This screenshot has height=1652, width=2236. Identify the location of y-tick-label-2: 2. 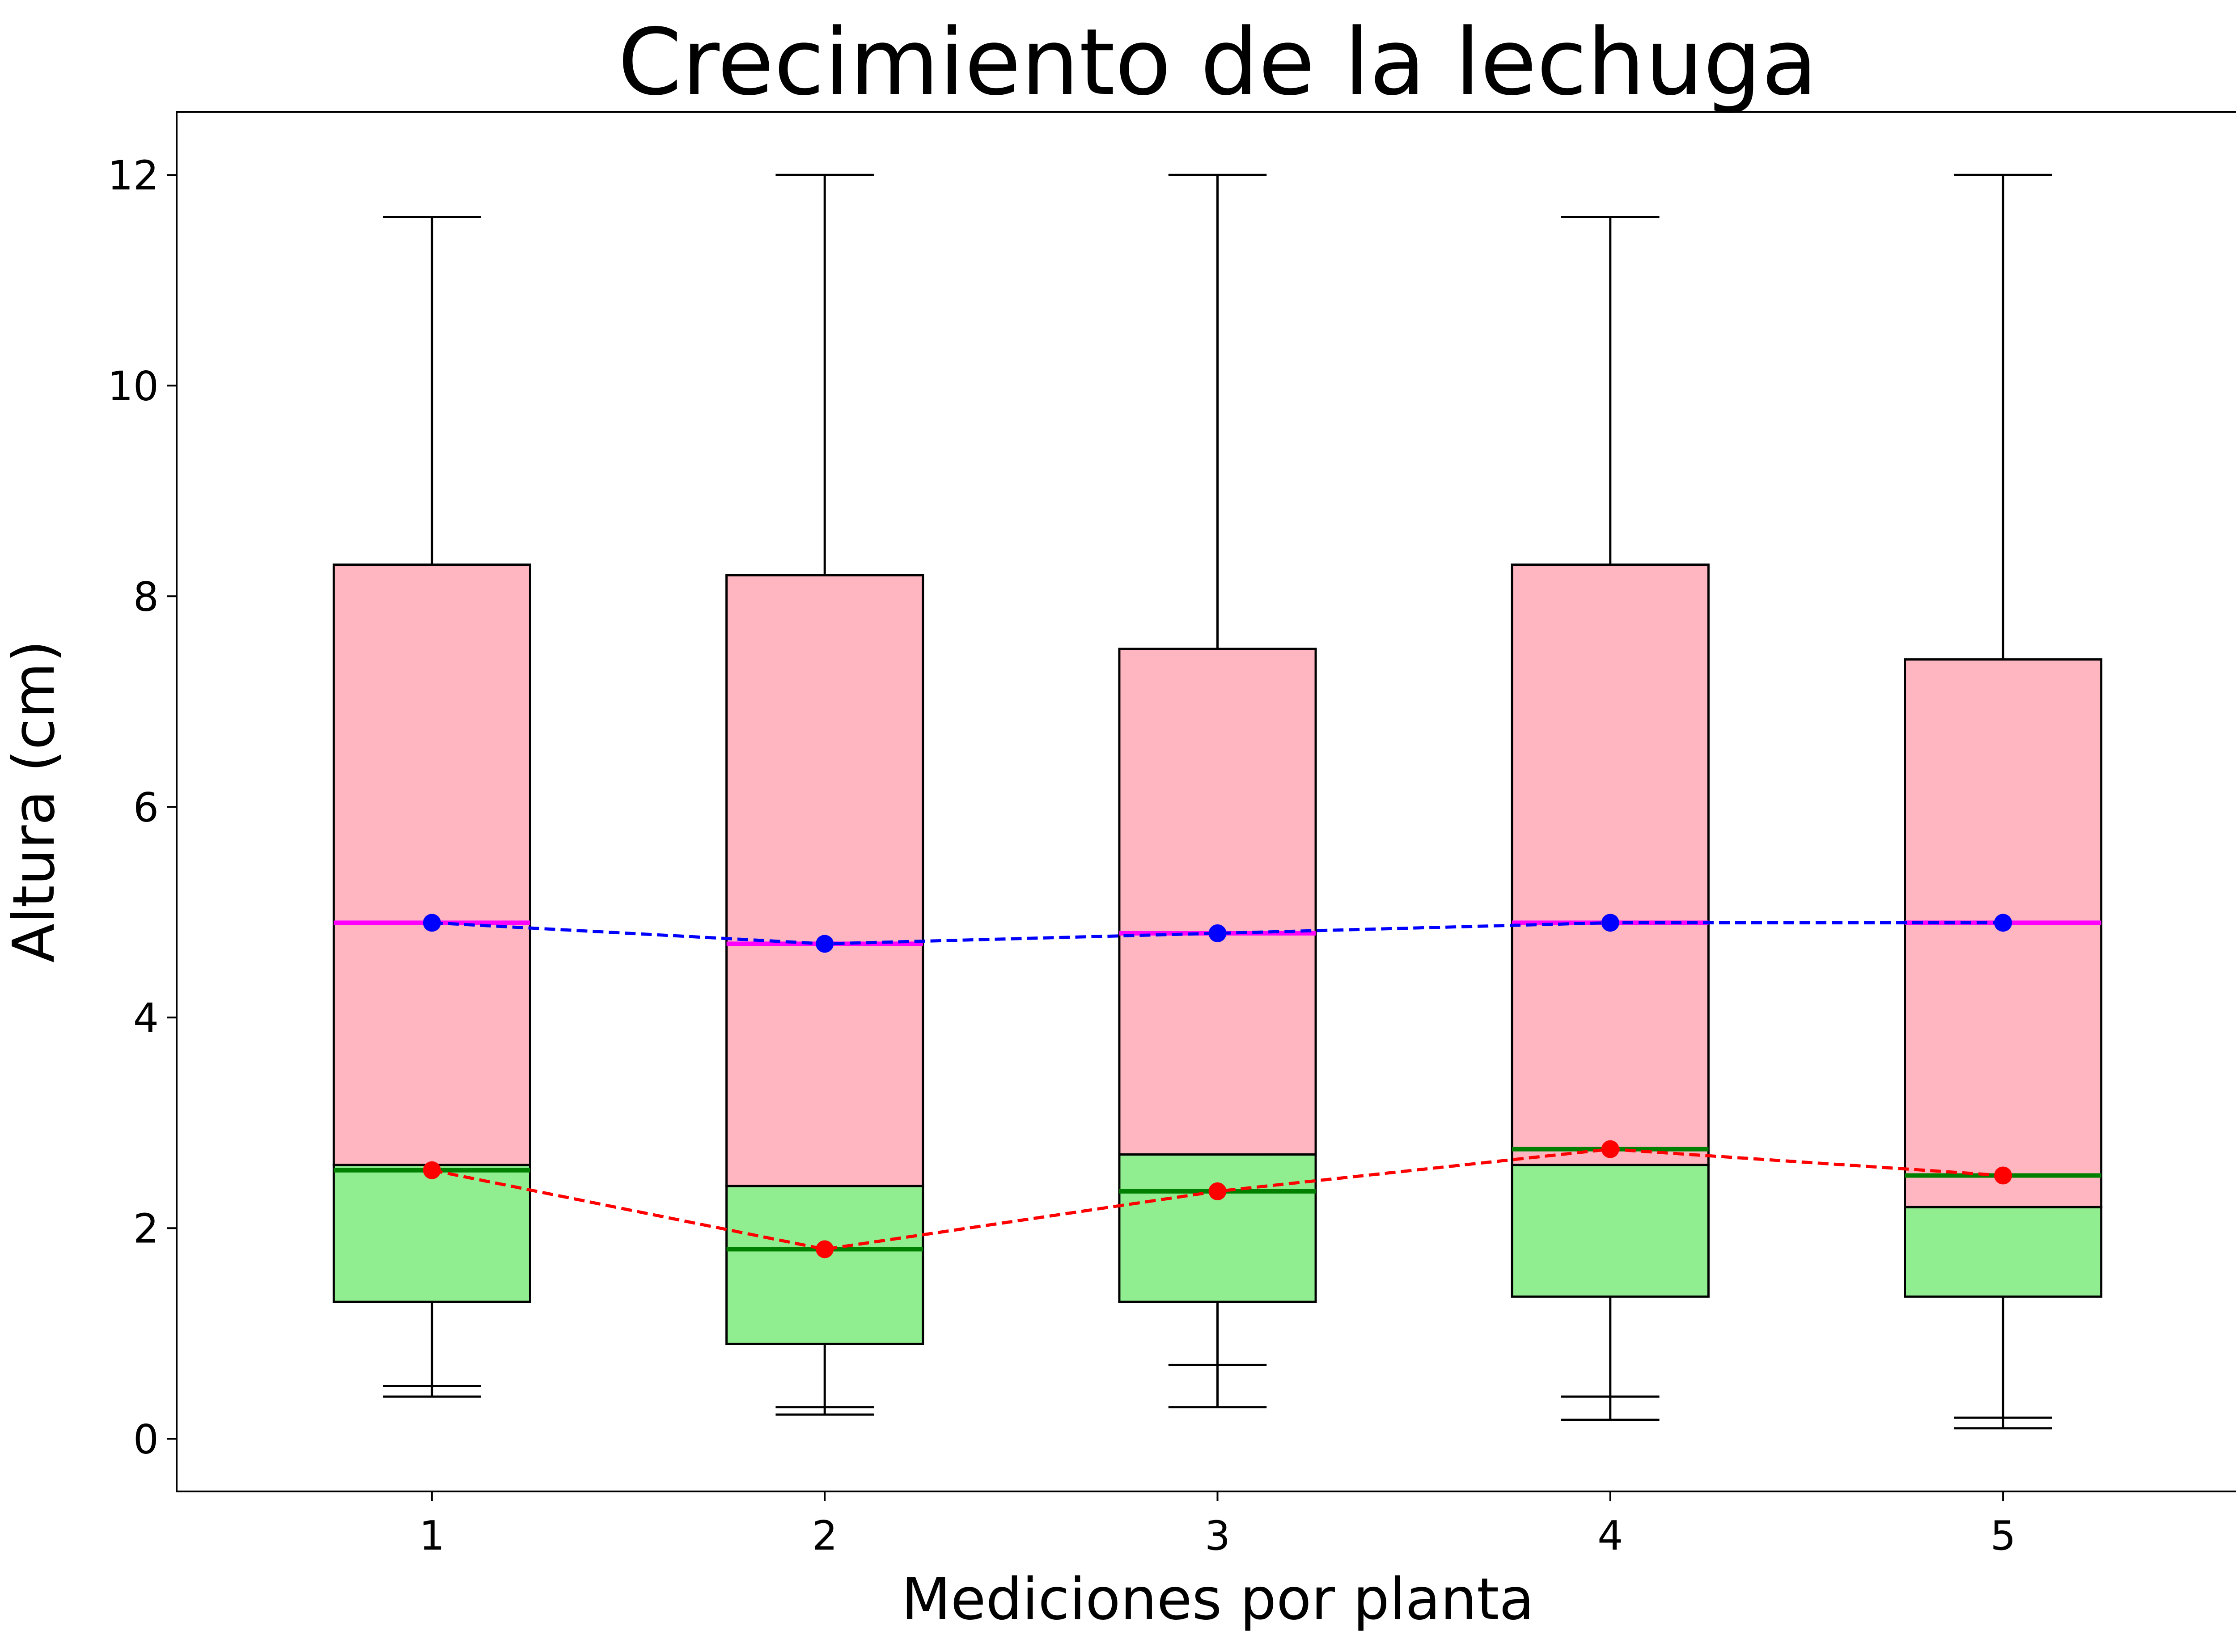
(146, 1229).